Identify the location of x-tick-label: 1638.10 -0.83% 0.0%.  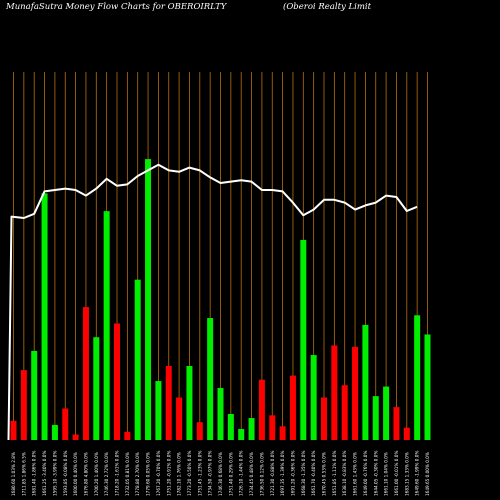
(344, 473).